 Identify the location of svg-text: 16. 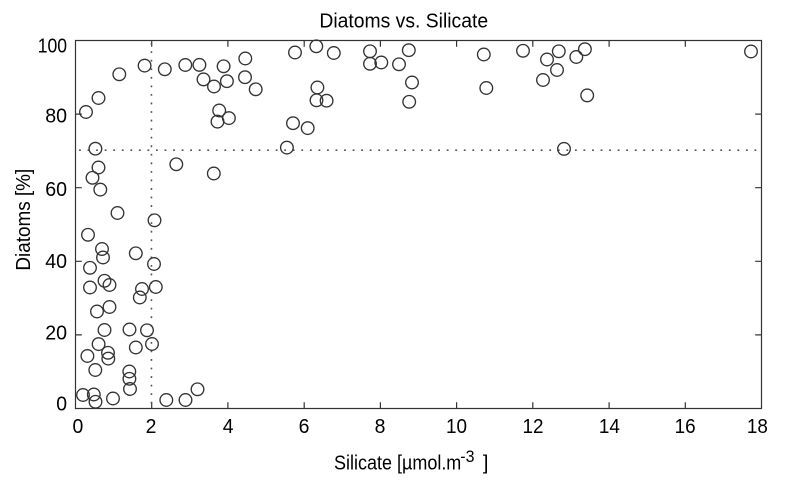
(685, 427).